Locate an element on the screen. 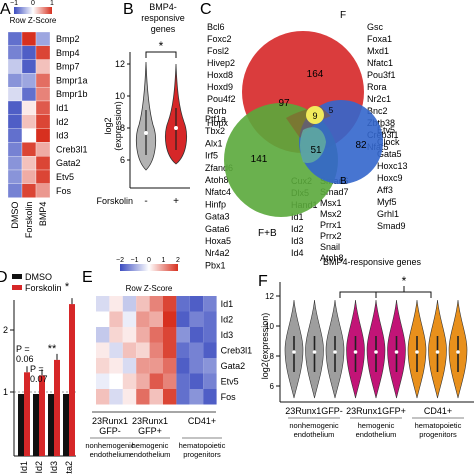  panel-c-right-gene: Rora is located at coordinates (377, 87).